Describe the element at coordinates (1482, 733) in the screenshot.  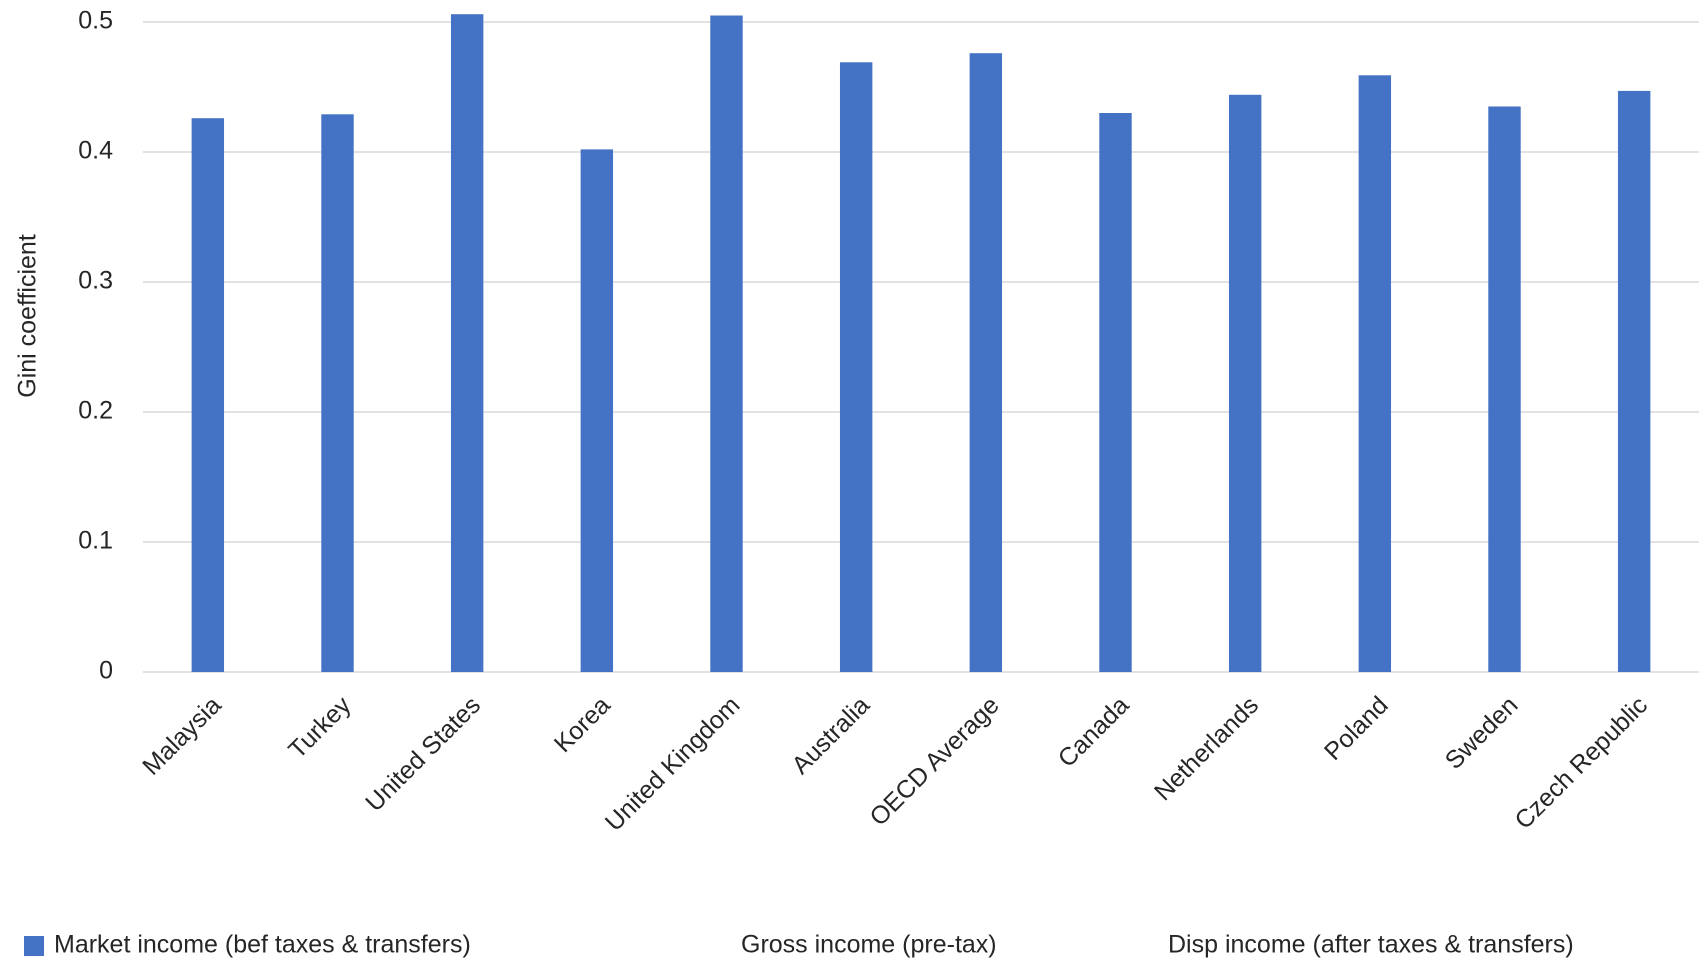
I see `x-tick-label: Sweden` at that location.